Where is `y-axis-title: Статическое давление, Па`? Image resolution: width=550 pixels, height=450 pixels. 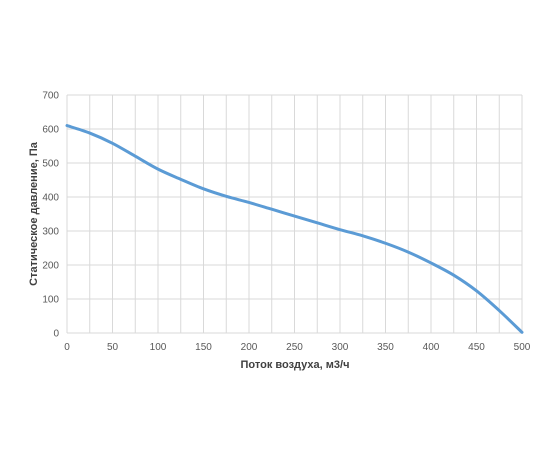 y-axis-title: Статическое давление, Па is located at coordinates (34, 213).